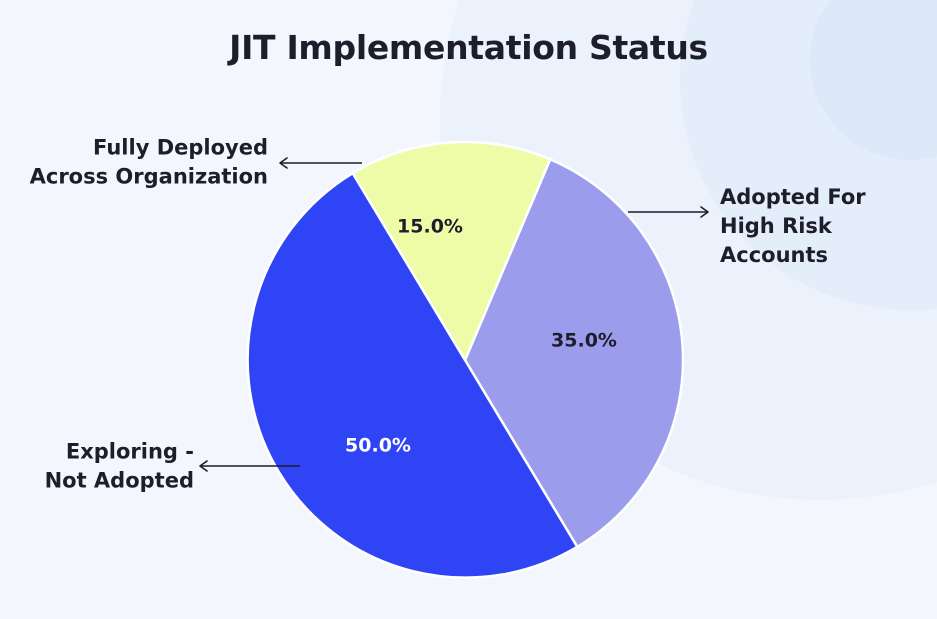 This screenshot has height=619, width=937. I want to click on pie-percent-labels: 35.0% 50.0% 15.0%, so click(481, 336).